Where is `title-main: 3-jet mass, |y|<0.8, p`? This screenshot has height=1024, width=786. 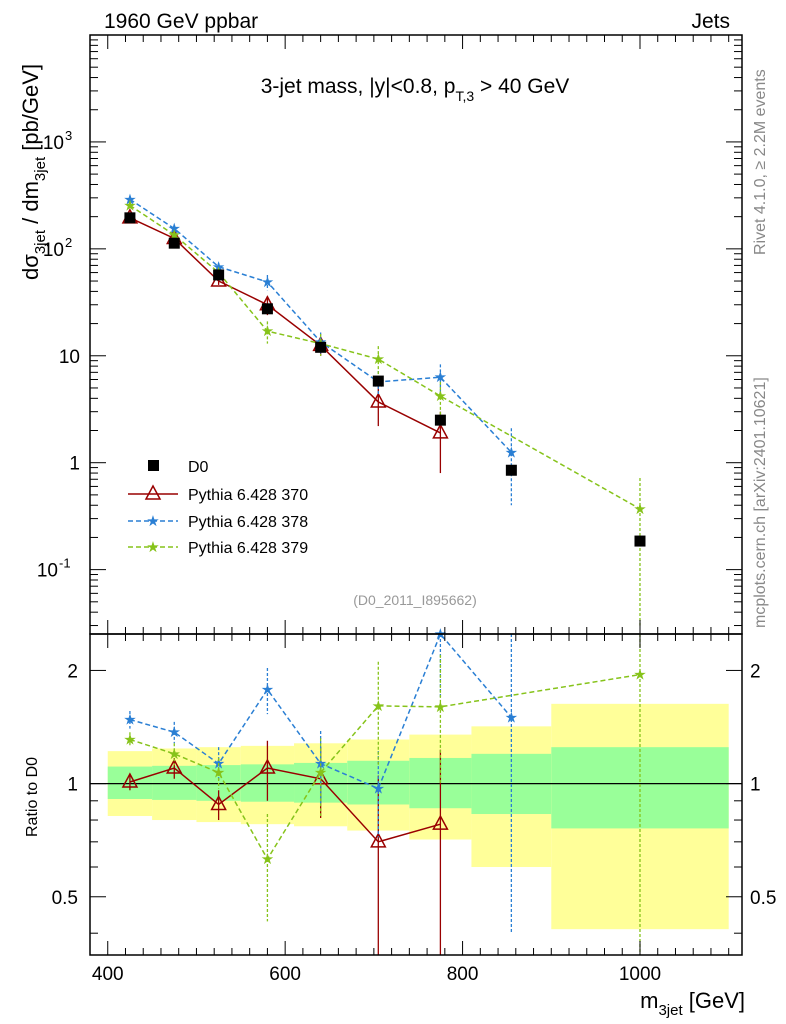 title-main: 3-jet mass, |y|<0.8, p is located at coordinates (358, 86).